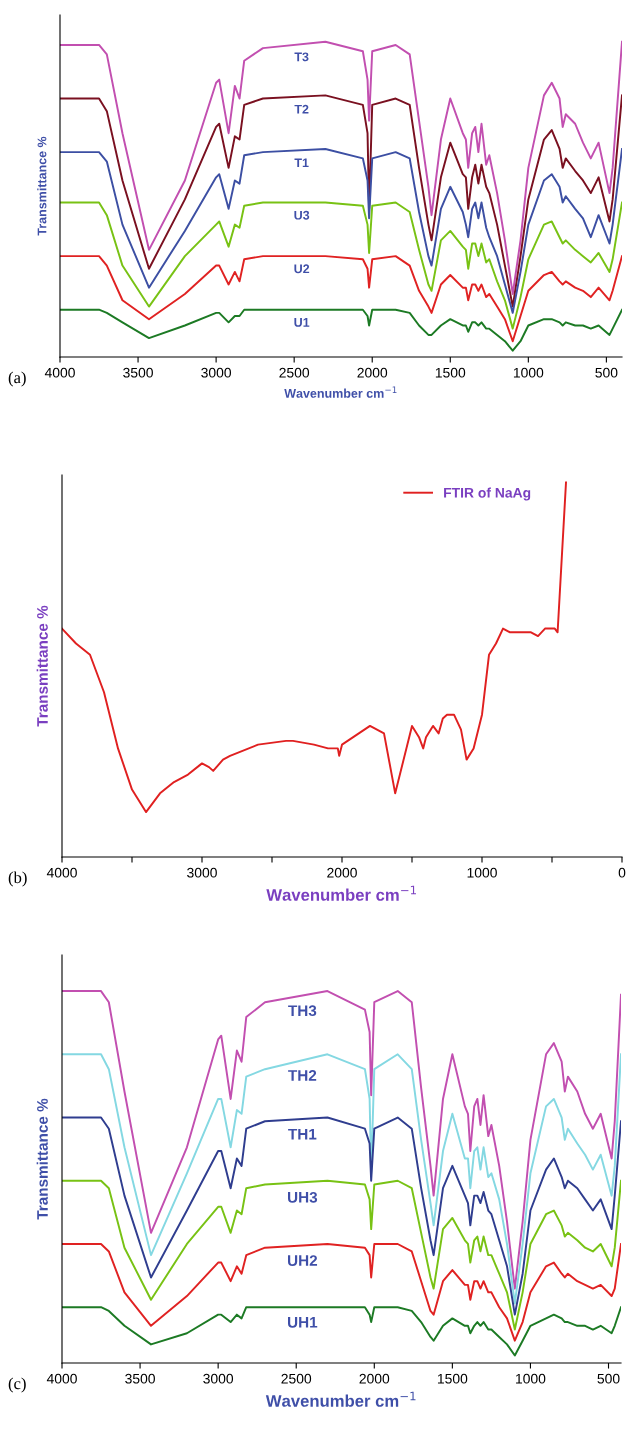 This screenshot has height=1434, width=637. What do you see at coordinates (303, 1260) in the screenshot?
I see `series-label: UH2` at bounding box center [303, 1260].